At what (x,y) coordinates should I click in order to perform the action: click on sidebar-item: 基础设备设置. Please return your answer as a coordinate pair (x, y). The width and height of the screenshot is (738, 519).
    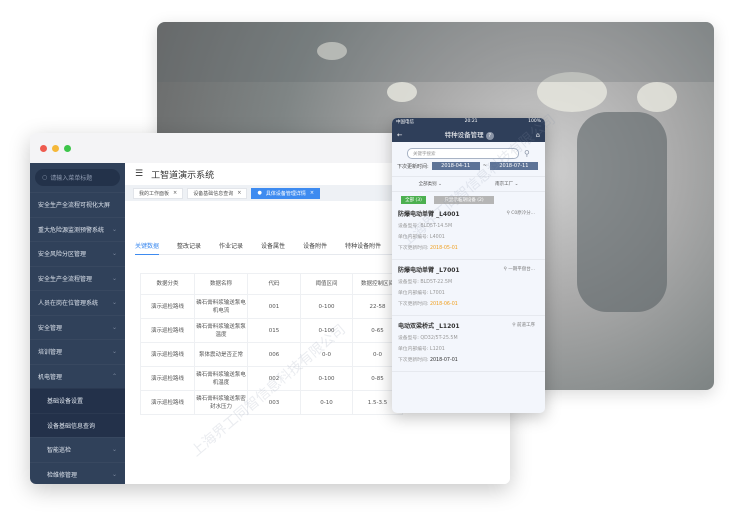
    Looking at the image, I should click on (77, 400).